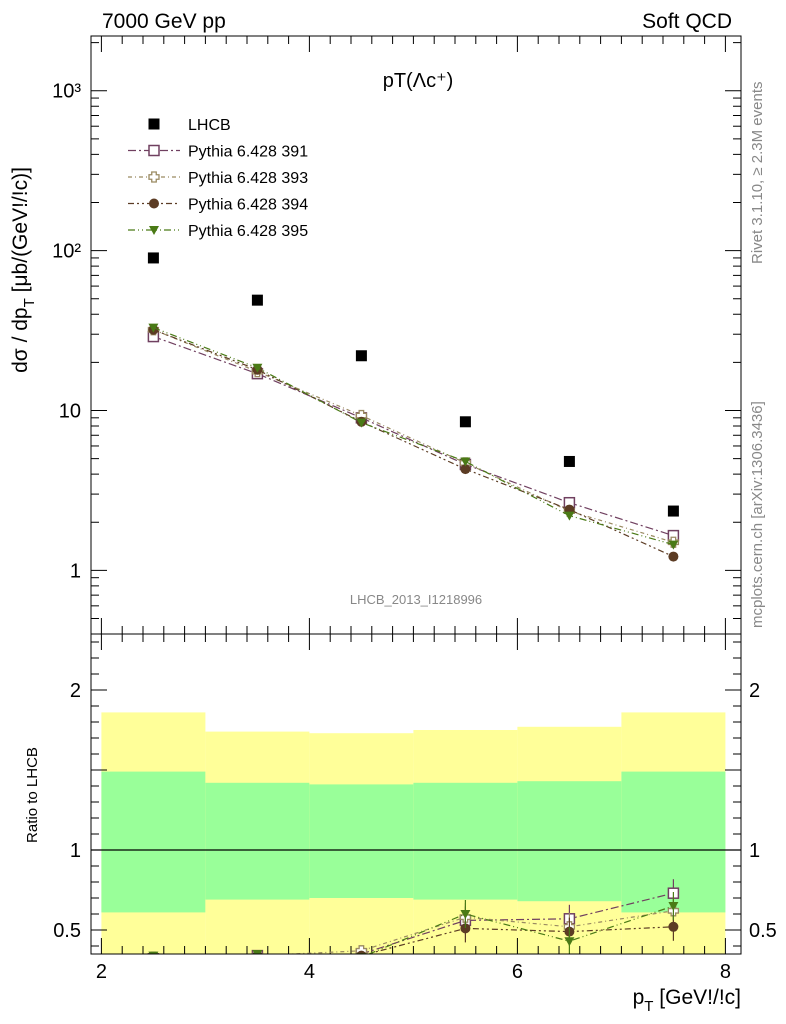 This screenshot has height=1024, width=786. What do you see at coordinates (66, 332) in the screenshot?
I see `main-y-tick-labels: 1 10 10² 10³` at bounding box center [66, 332].